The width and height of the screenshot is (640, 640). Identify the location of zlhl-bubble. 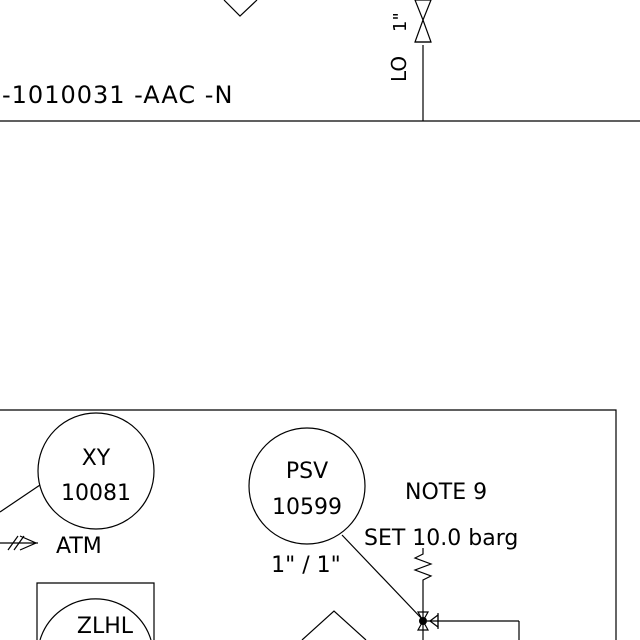
(95, 619).